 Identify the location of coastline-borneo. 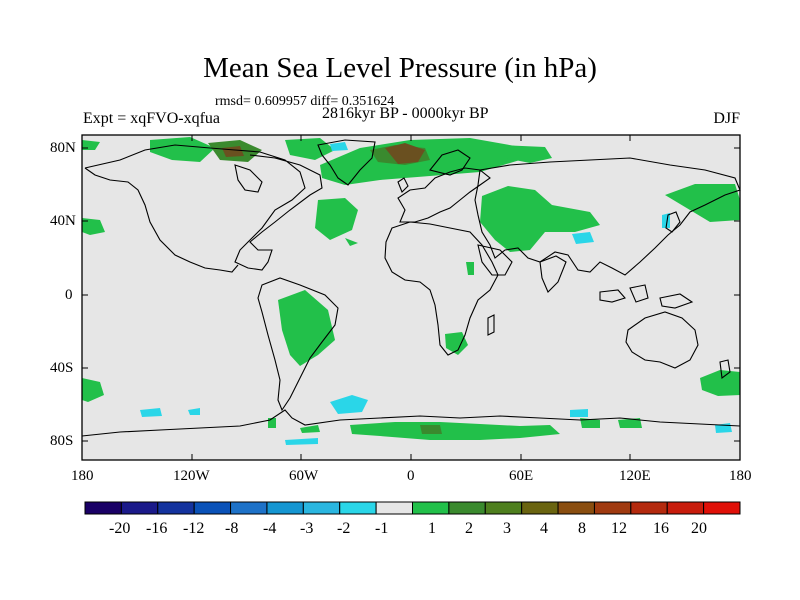
(639, 293).